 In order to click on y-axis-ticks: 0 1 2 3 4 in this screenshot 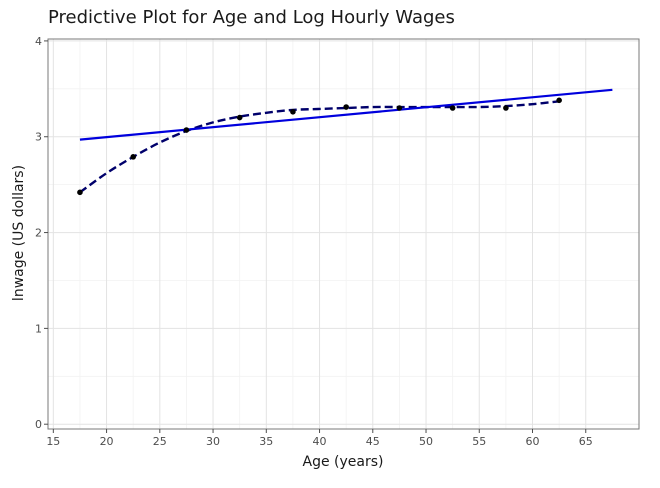, I will do `click(41, 233)`.